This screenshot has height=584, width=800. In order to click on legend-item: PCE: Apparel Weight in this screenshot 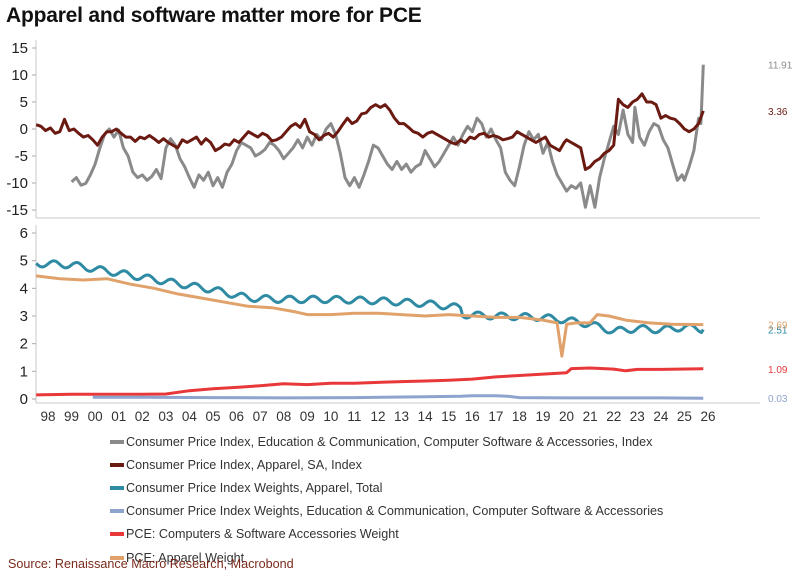, I will do `click(386, 557)`.